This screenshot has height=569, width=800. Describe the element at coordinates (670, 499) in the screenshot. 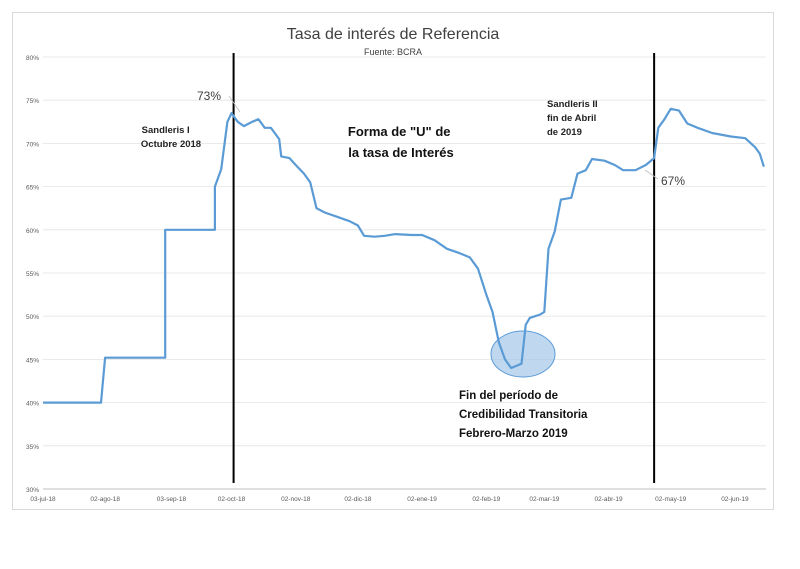

I see `x-tick-label: 02-may-19` at that location.